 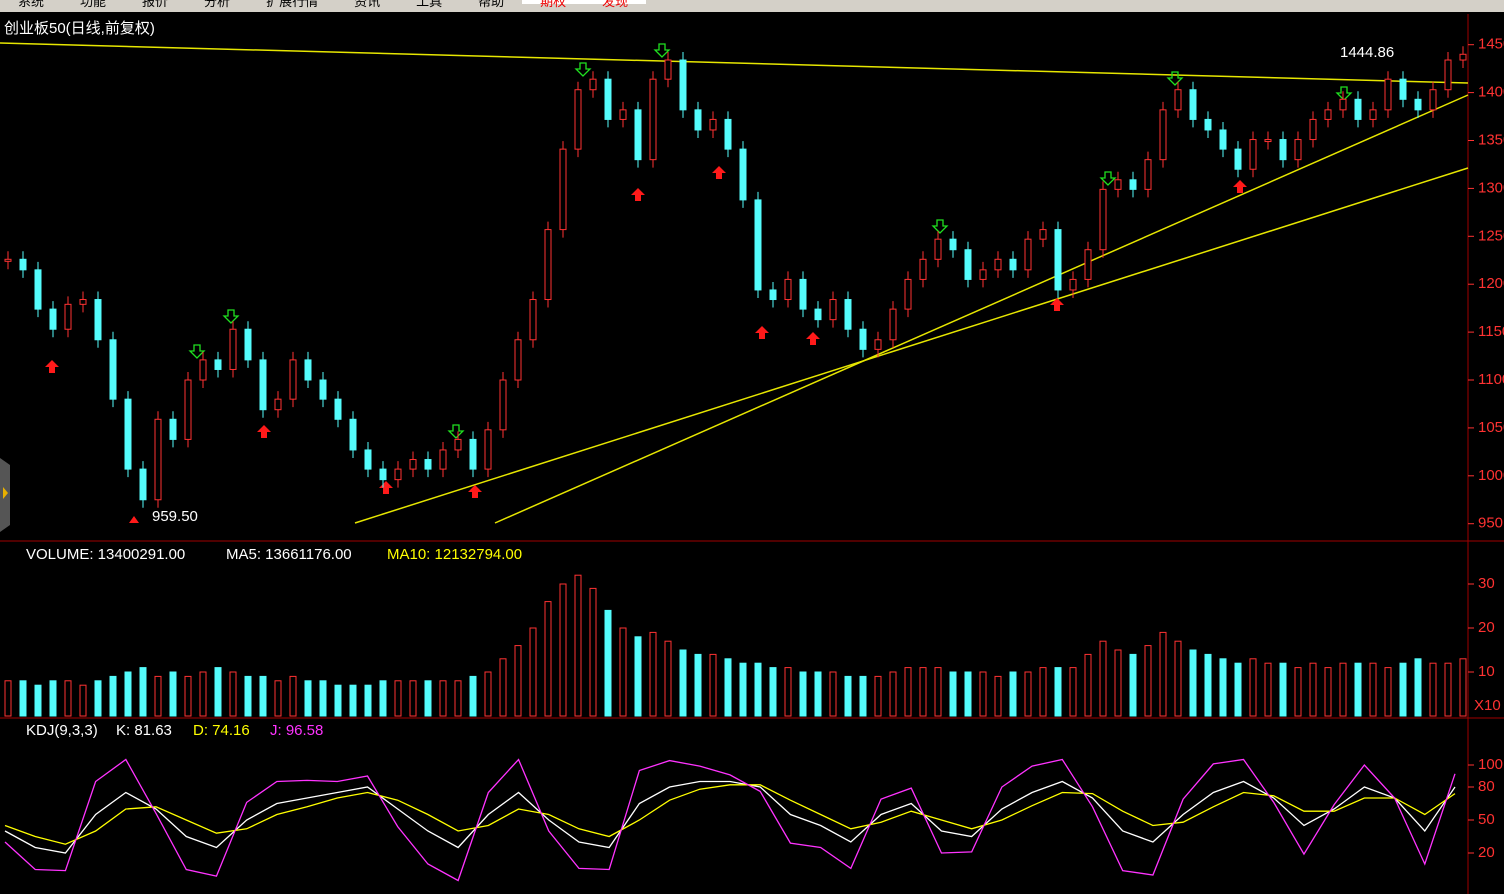 I want to click on y-tick-label: 80, so click(x=1486, y=786).